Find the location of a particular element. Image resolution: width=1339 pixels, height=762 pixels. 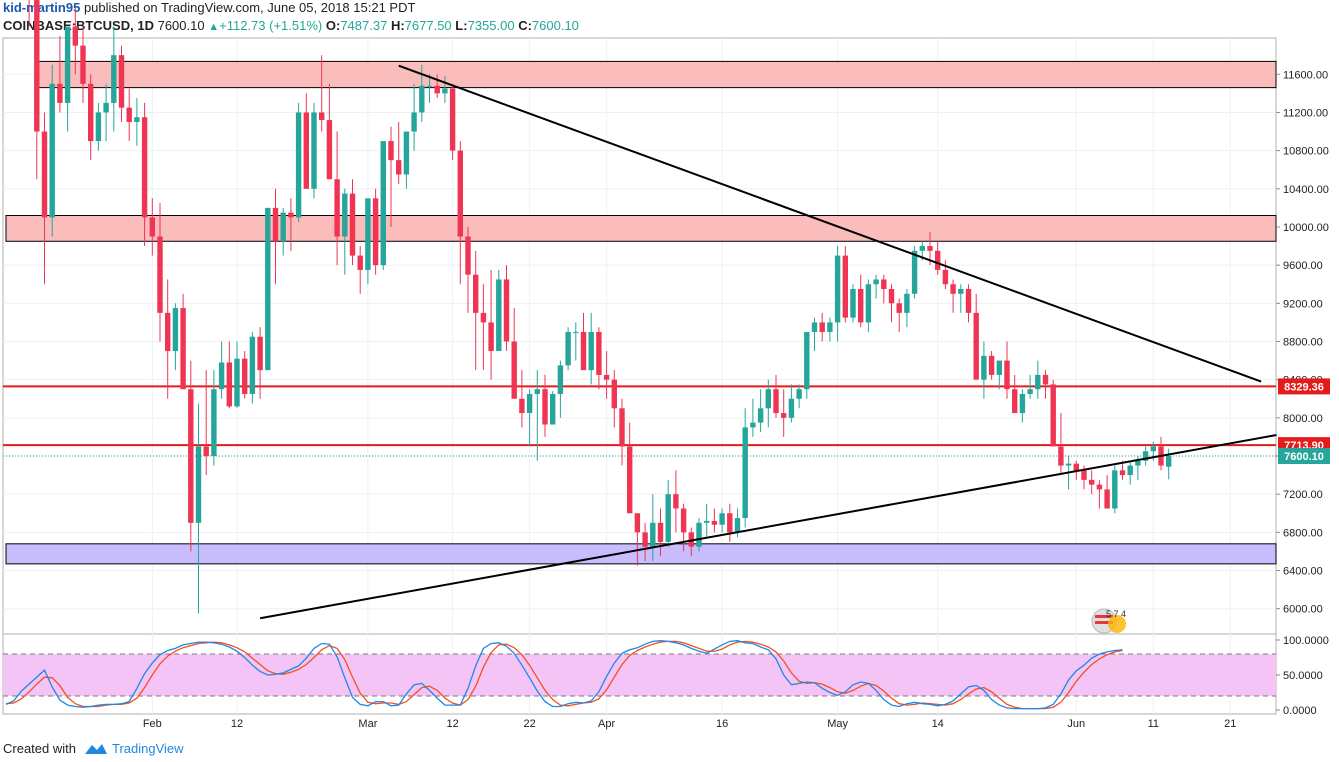

stoch-tick-label: 0.0000 is located at coordinates (1300, 711).